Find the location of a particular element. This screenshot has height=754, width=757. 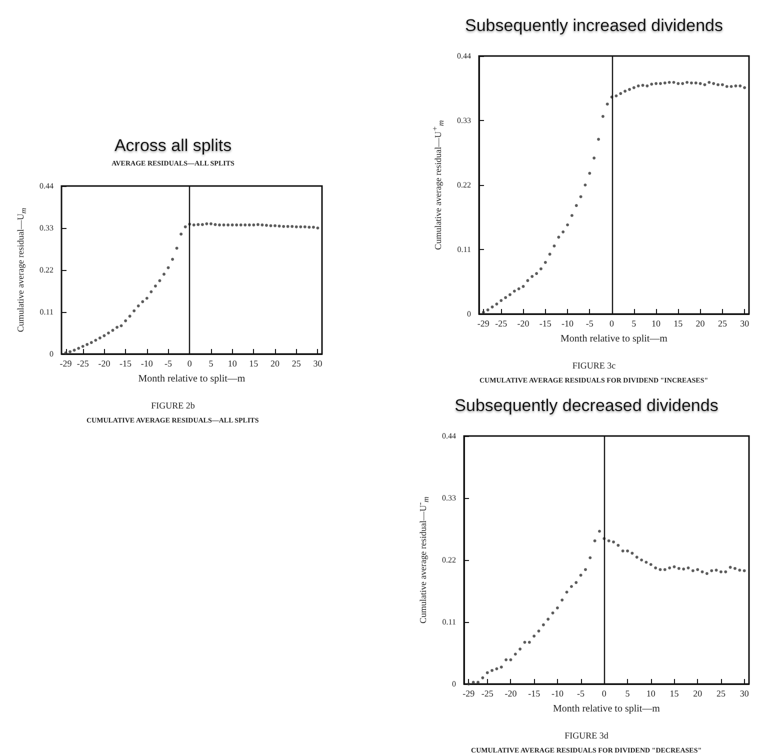

x-tick-label: -20 is located at coordinates (523, 323).